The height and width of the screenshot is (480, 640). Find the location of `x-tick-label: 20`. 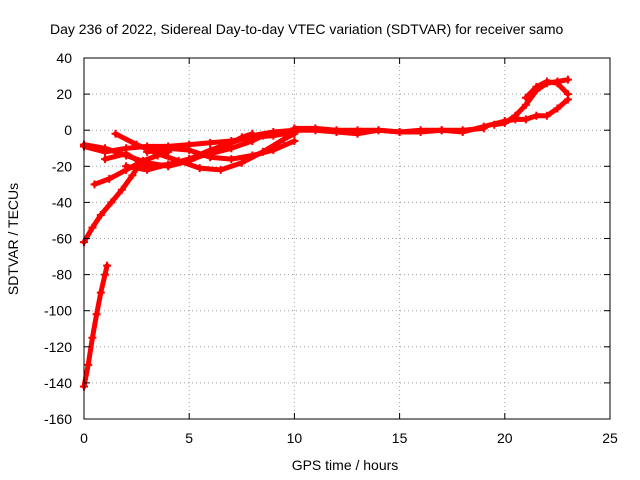

x-tick-label: 20 is located at coordinates (505, 438).